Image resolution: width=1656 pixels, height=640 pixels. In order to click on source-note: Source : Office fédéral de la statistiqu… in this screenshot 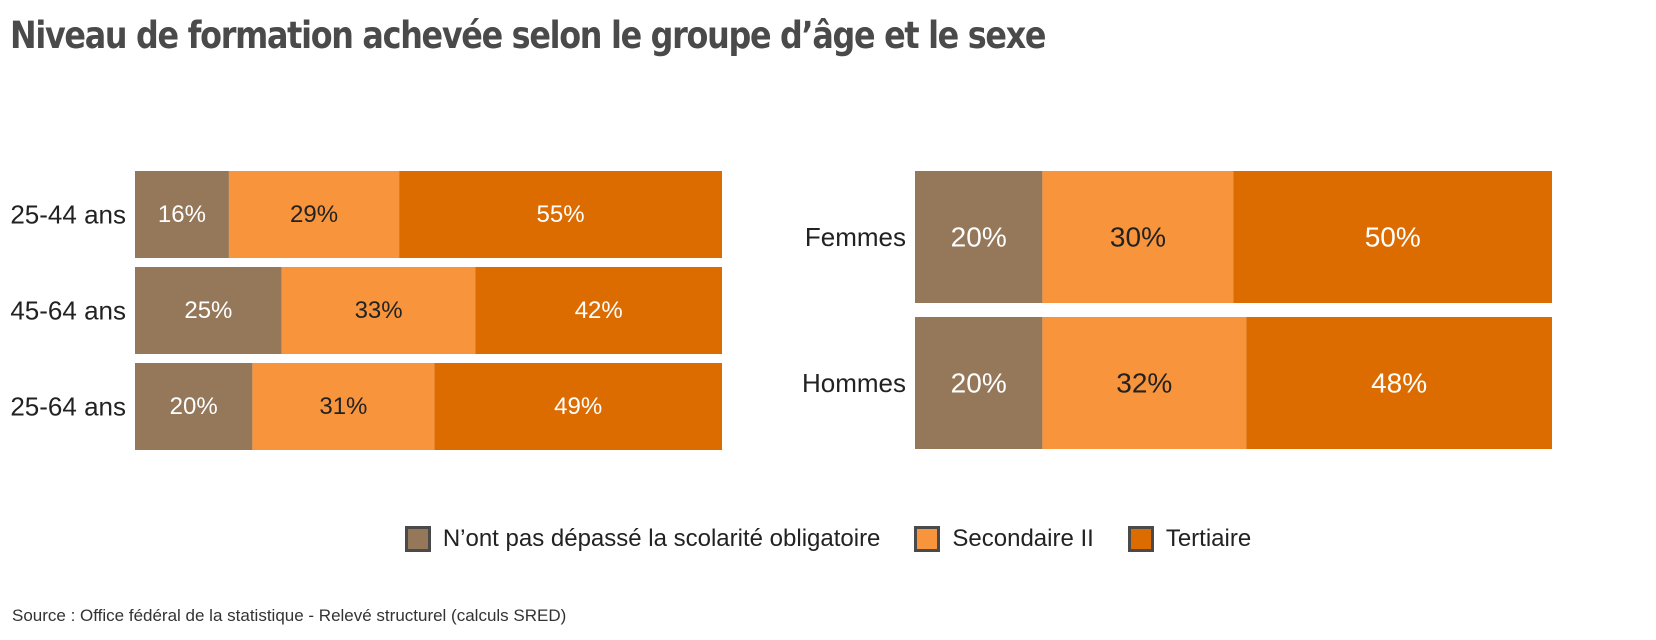, I will do `click(289, 615)`.